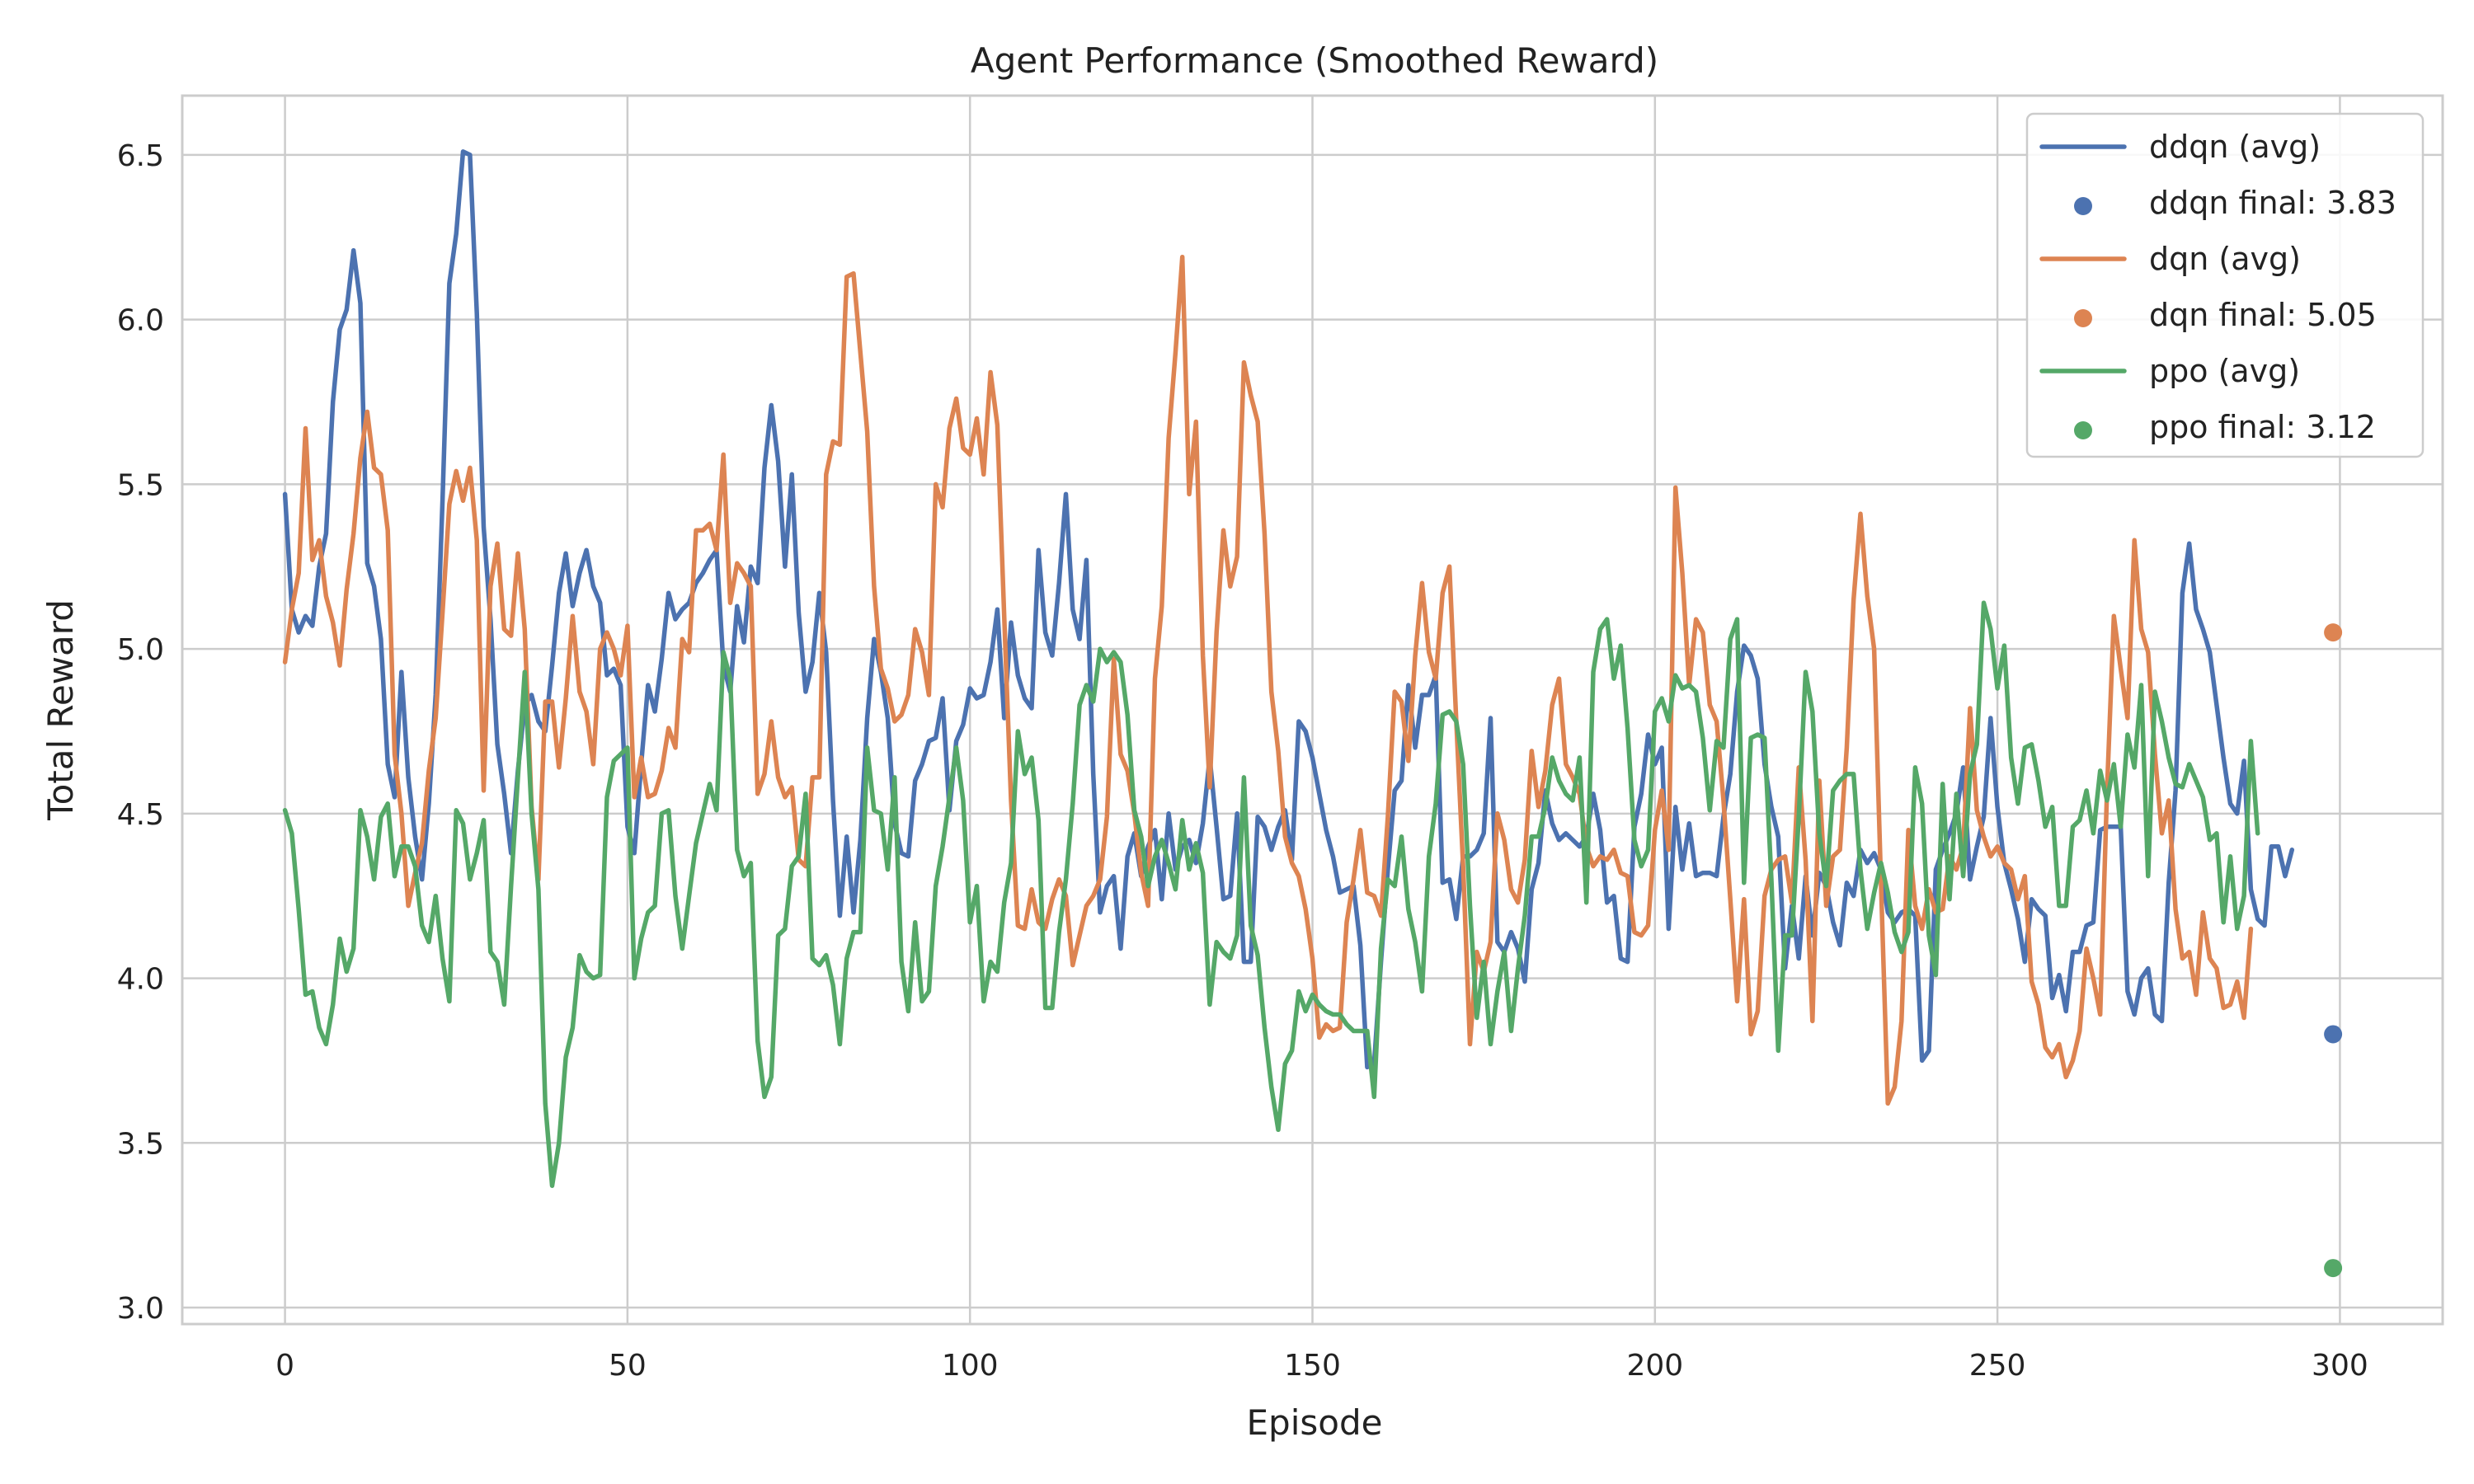 This screenshot has height=1484, width=2474. I want to click on x-tick-label: 250, so click(1997, 1366).